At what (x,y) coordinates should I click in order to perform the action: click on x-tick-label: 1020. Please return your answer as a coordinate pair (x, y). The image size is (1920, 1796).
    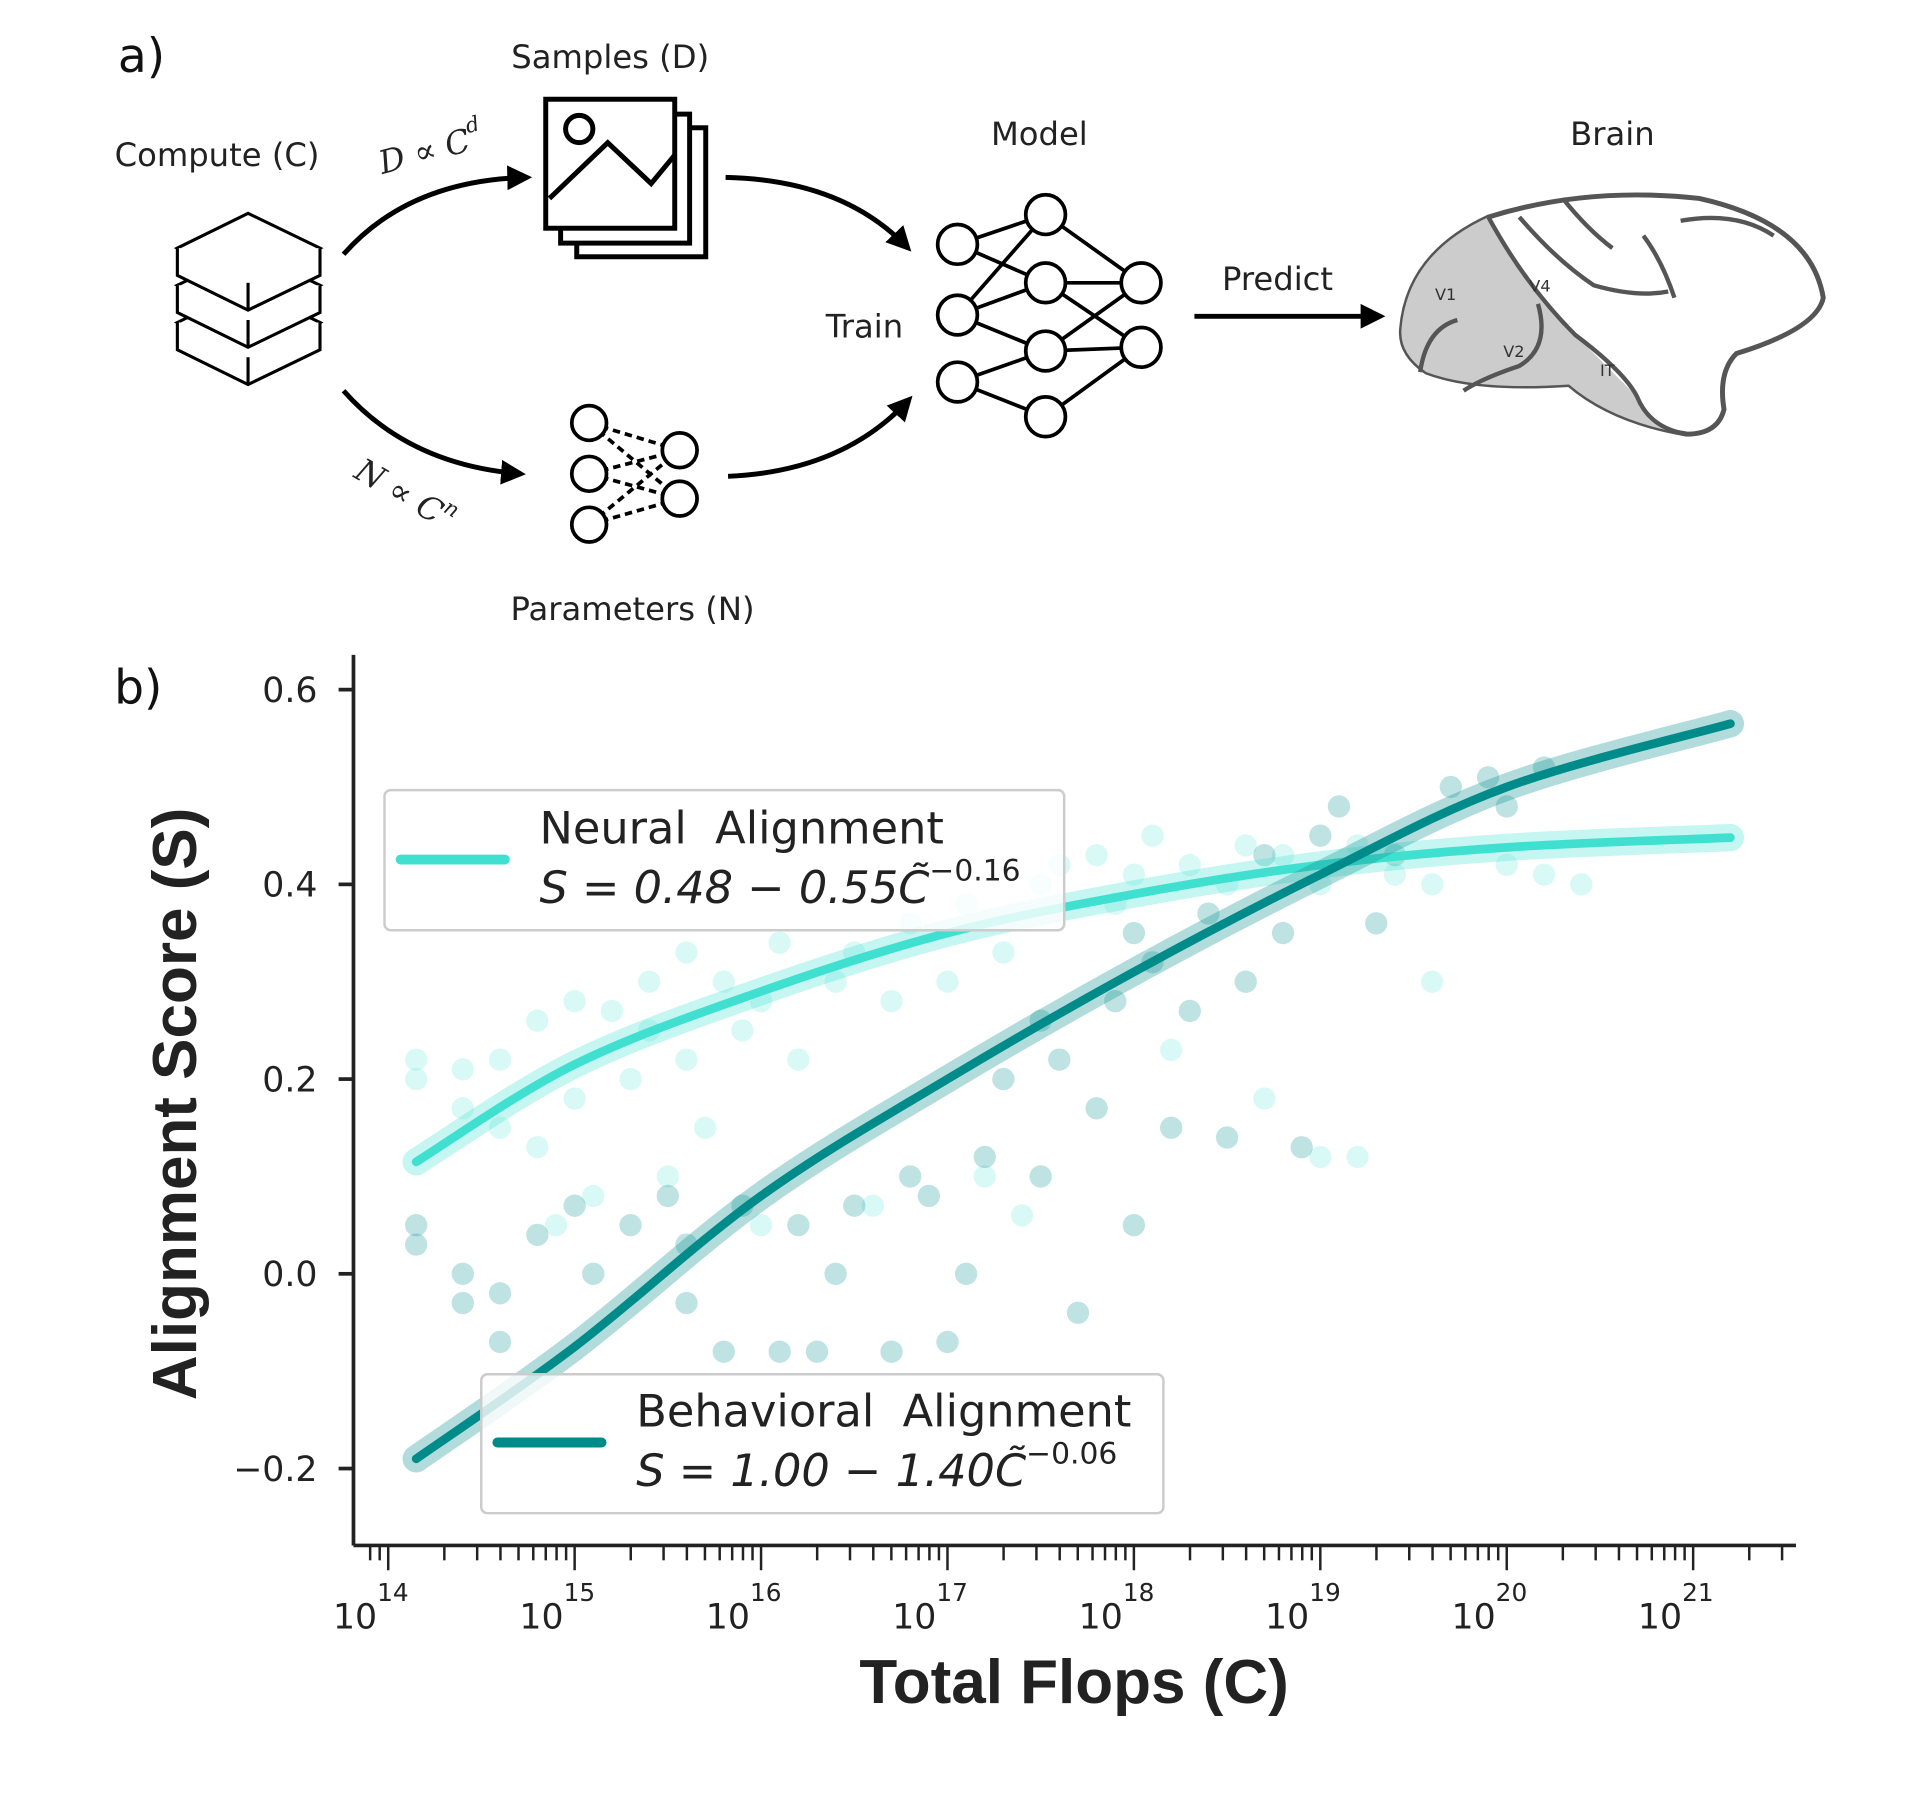
    Looking at the image, I should click on (1489, 1607).